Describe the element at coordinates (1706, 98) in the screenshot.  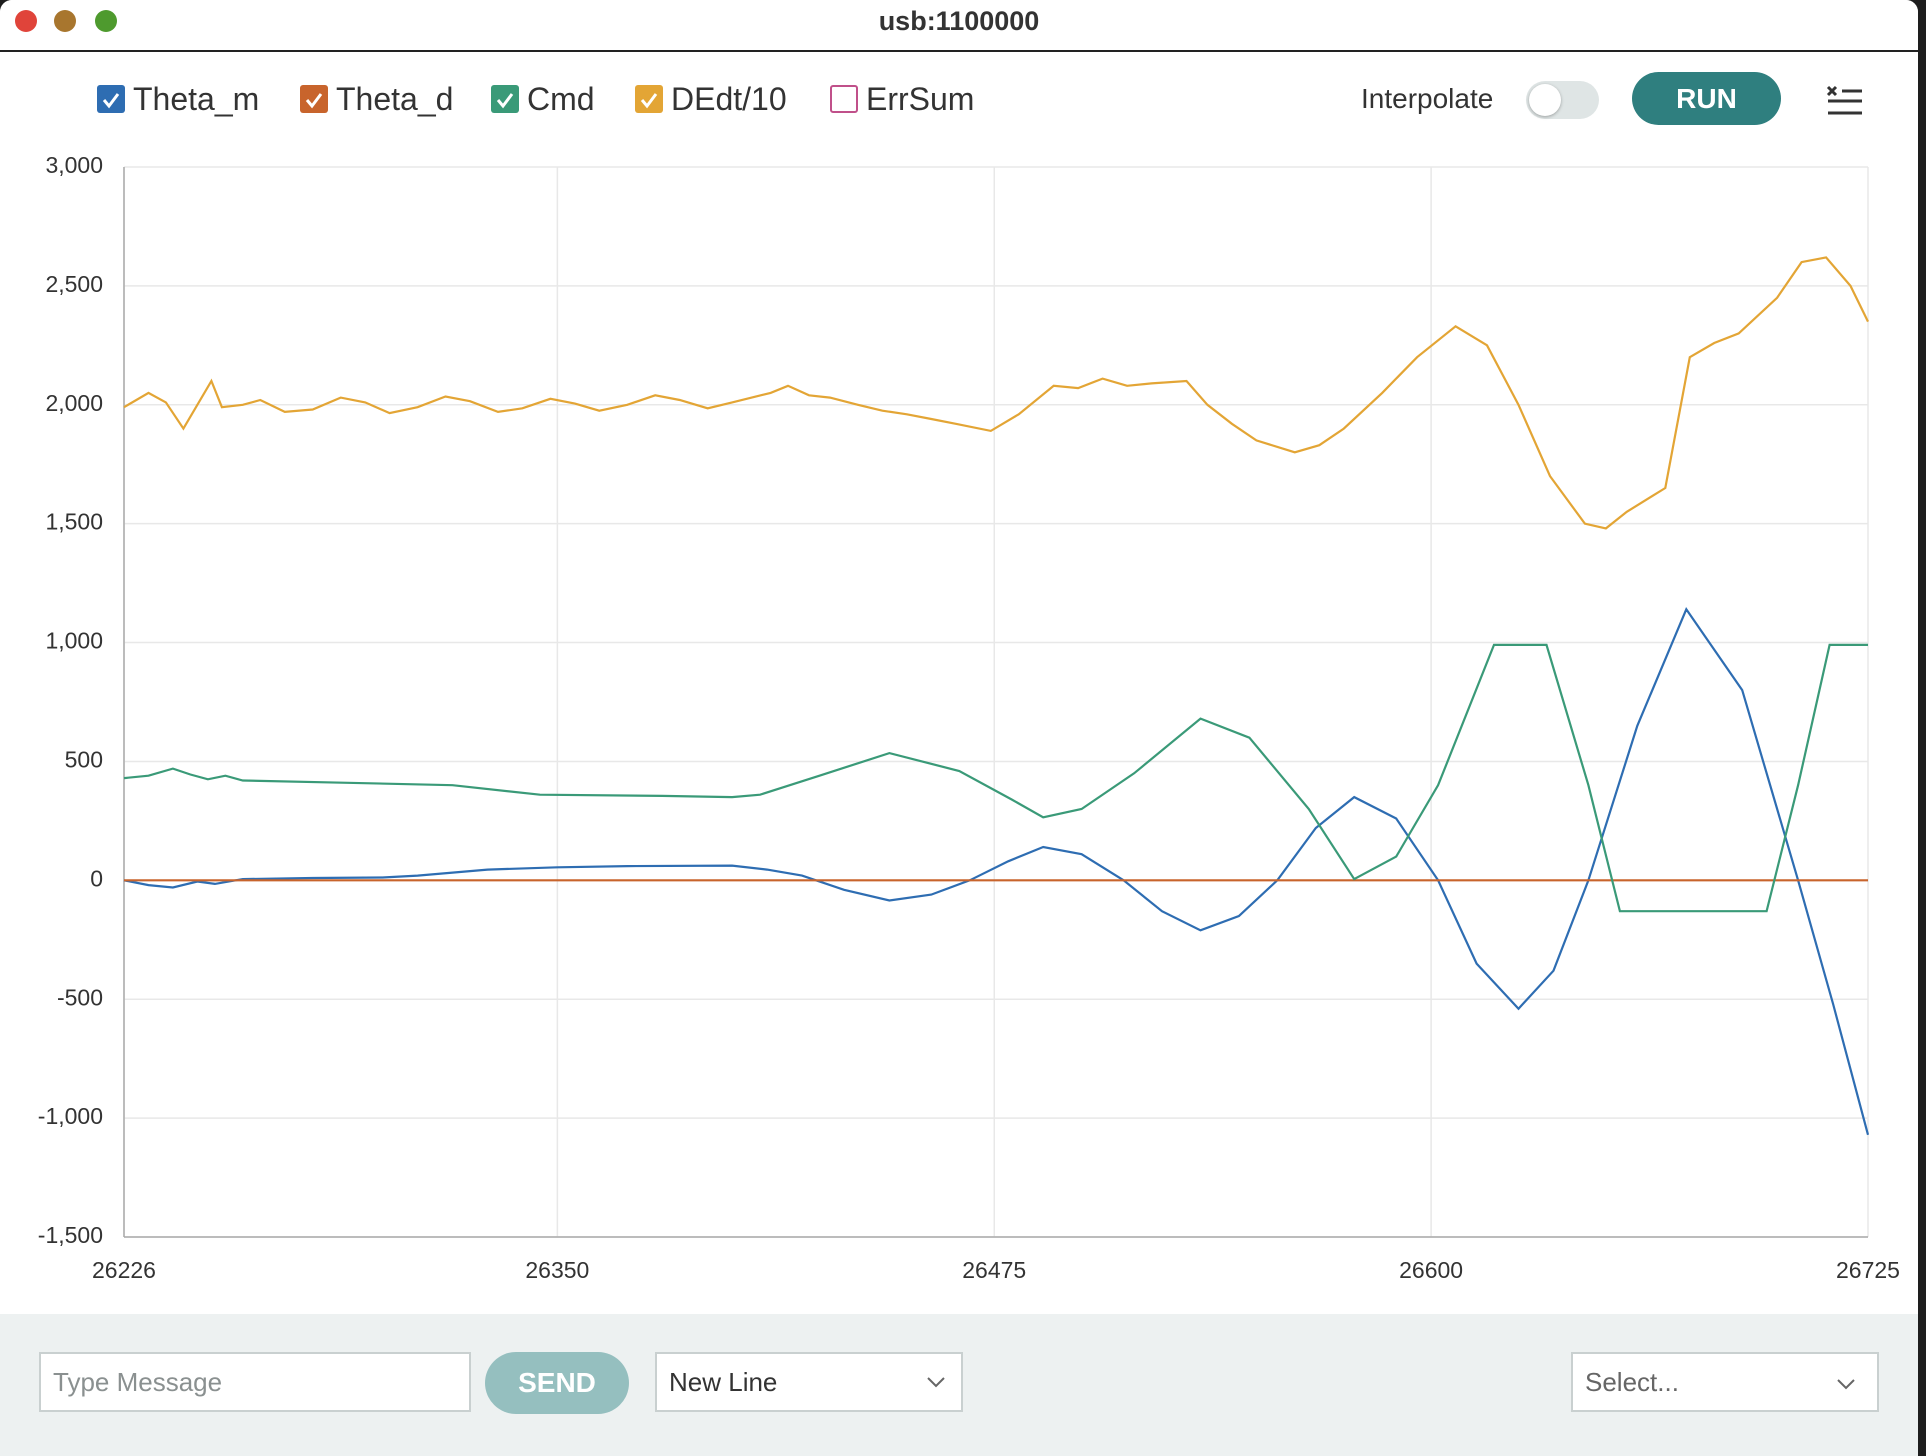
I see `run-button: RUN` at that location.